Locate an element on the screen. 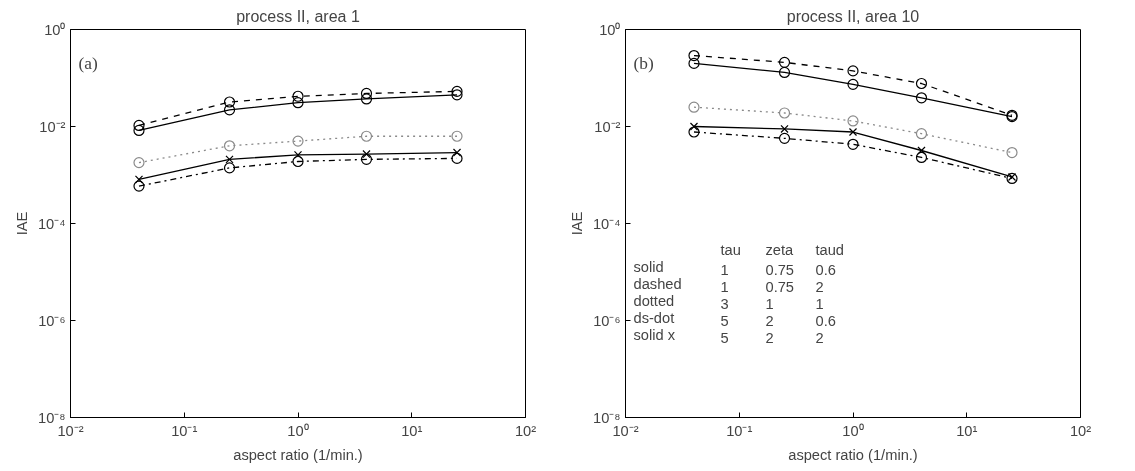 This screenshot has width=1135, height=471. text: ds-dot 5 2 0.6 is located at coordinates (734, 319).